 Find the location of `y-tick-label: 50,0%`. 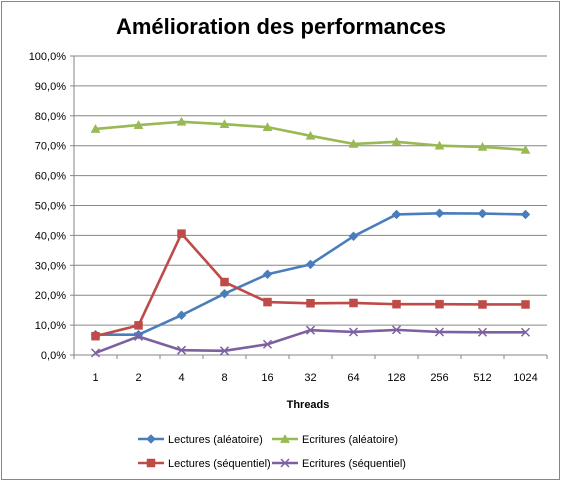

y-tick-label: 50,0% is located at coordinates (50, 207).